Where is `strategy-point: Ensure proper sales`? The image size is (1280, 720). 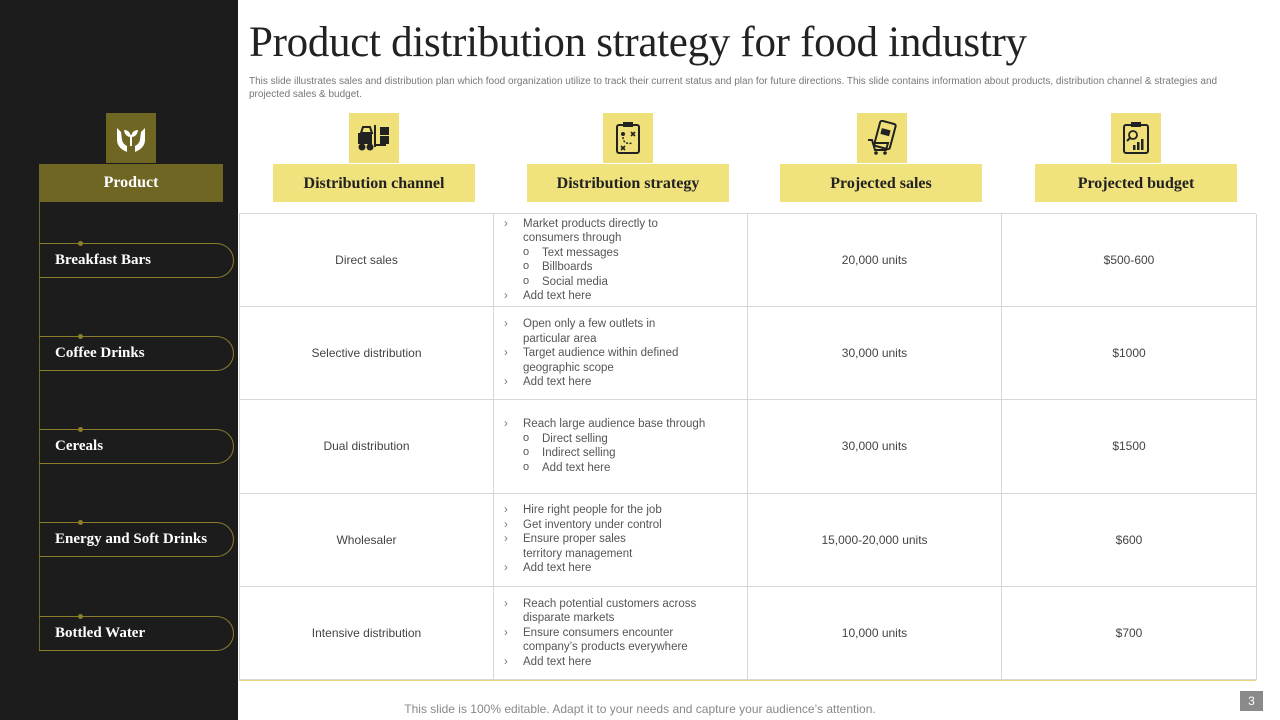
strategy-point: Ensure proper sales is located at coordinates (582, 539).